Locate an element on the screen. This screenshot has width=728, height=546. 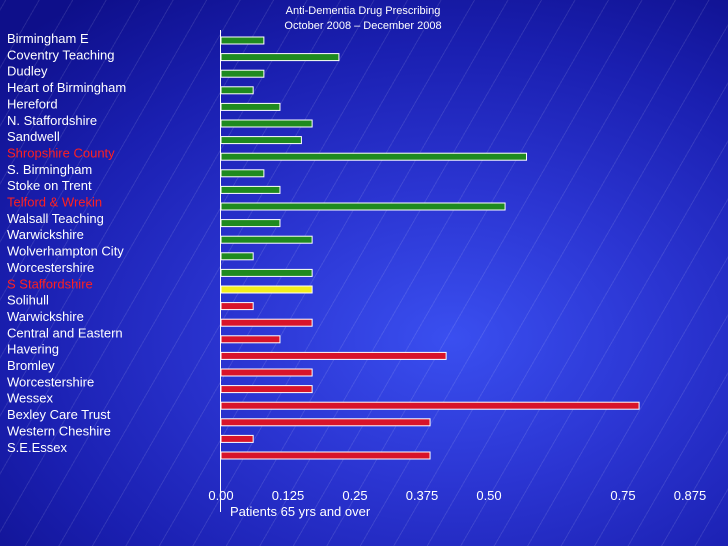
x-tick-label: 0.875 is located at coordinates (690, 495).